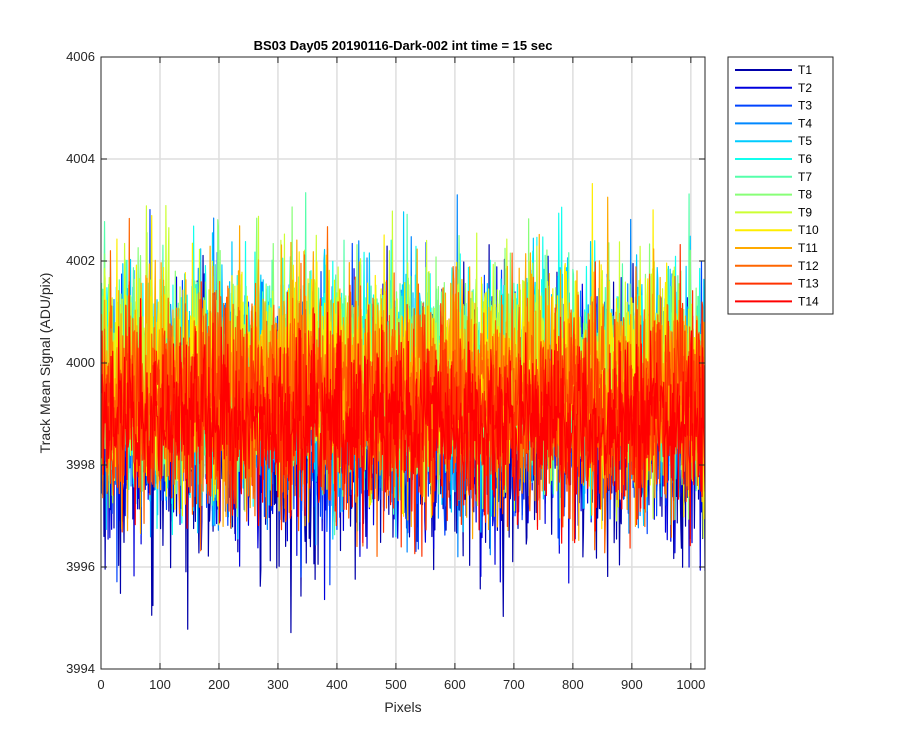  Describe the element at coordinates (805, 123) in the screenshot. I see `legend-label-t4: T4` at that location.